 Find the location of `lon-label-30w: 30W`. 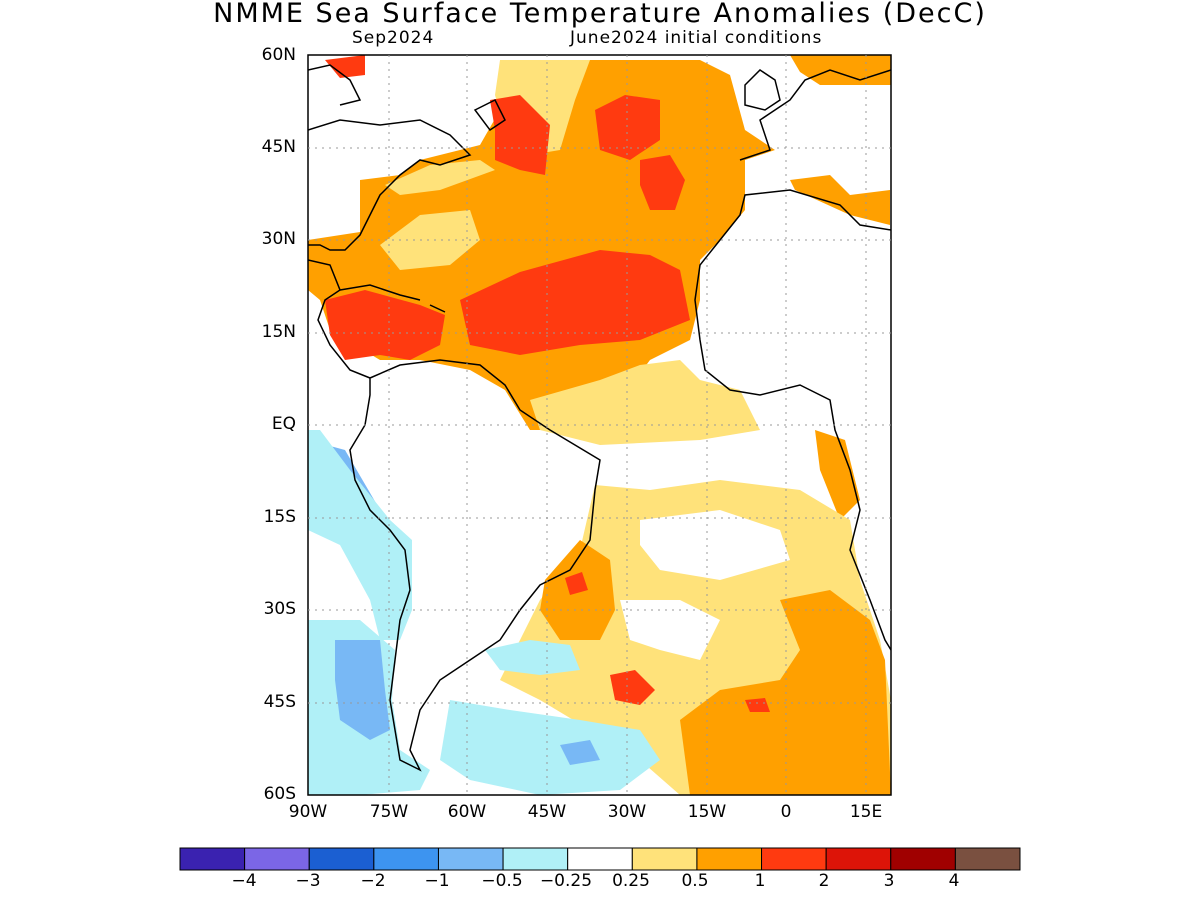

lon-label-30w: 30W is located at coordinates (627, 812).